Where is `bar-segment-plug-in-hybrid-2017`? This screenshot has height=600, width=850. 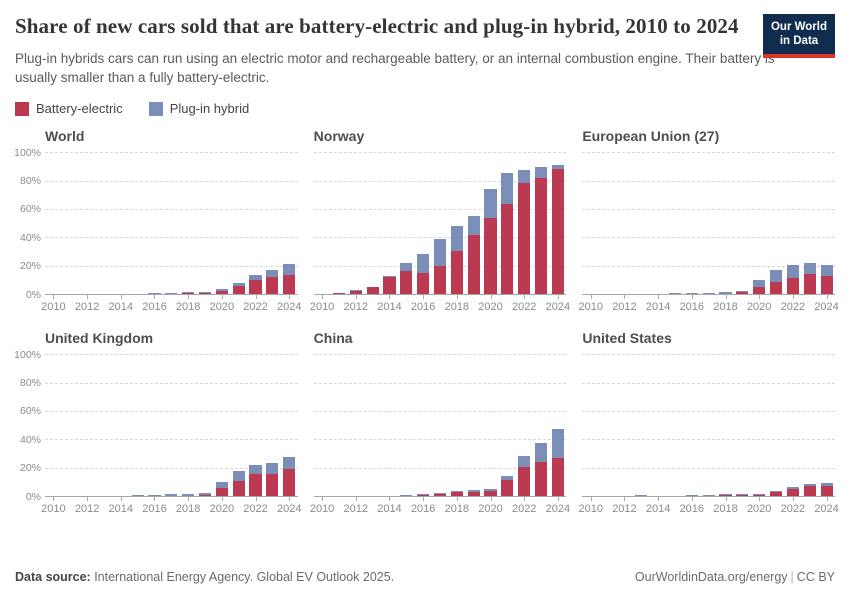 bar-segment-plug-in-hybrid-2017 is located at coordinates (440, 494).